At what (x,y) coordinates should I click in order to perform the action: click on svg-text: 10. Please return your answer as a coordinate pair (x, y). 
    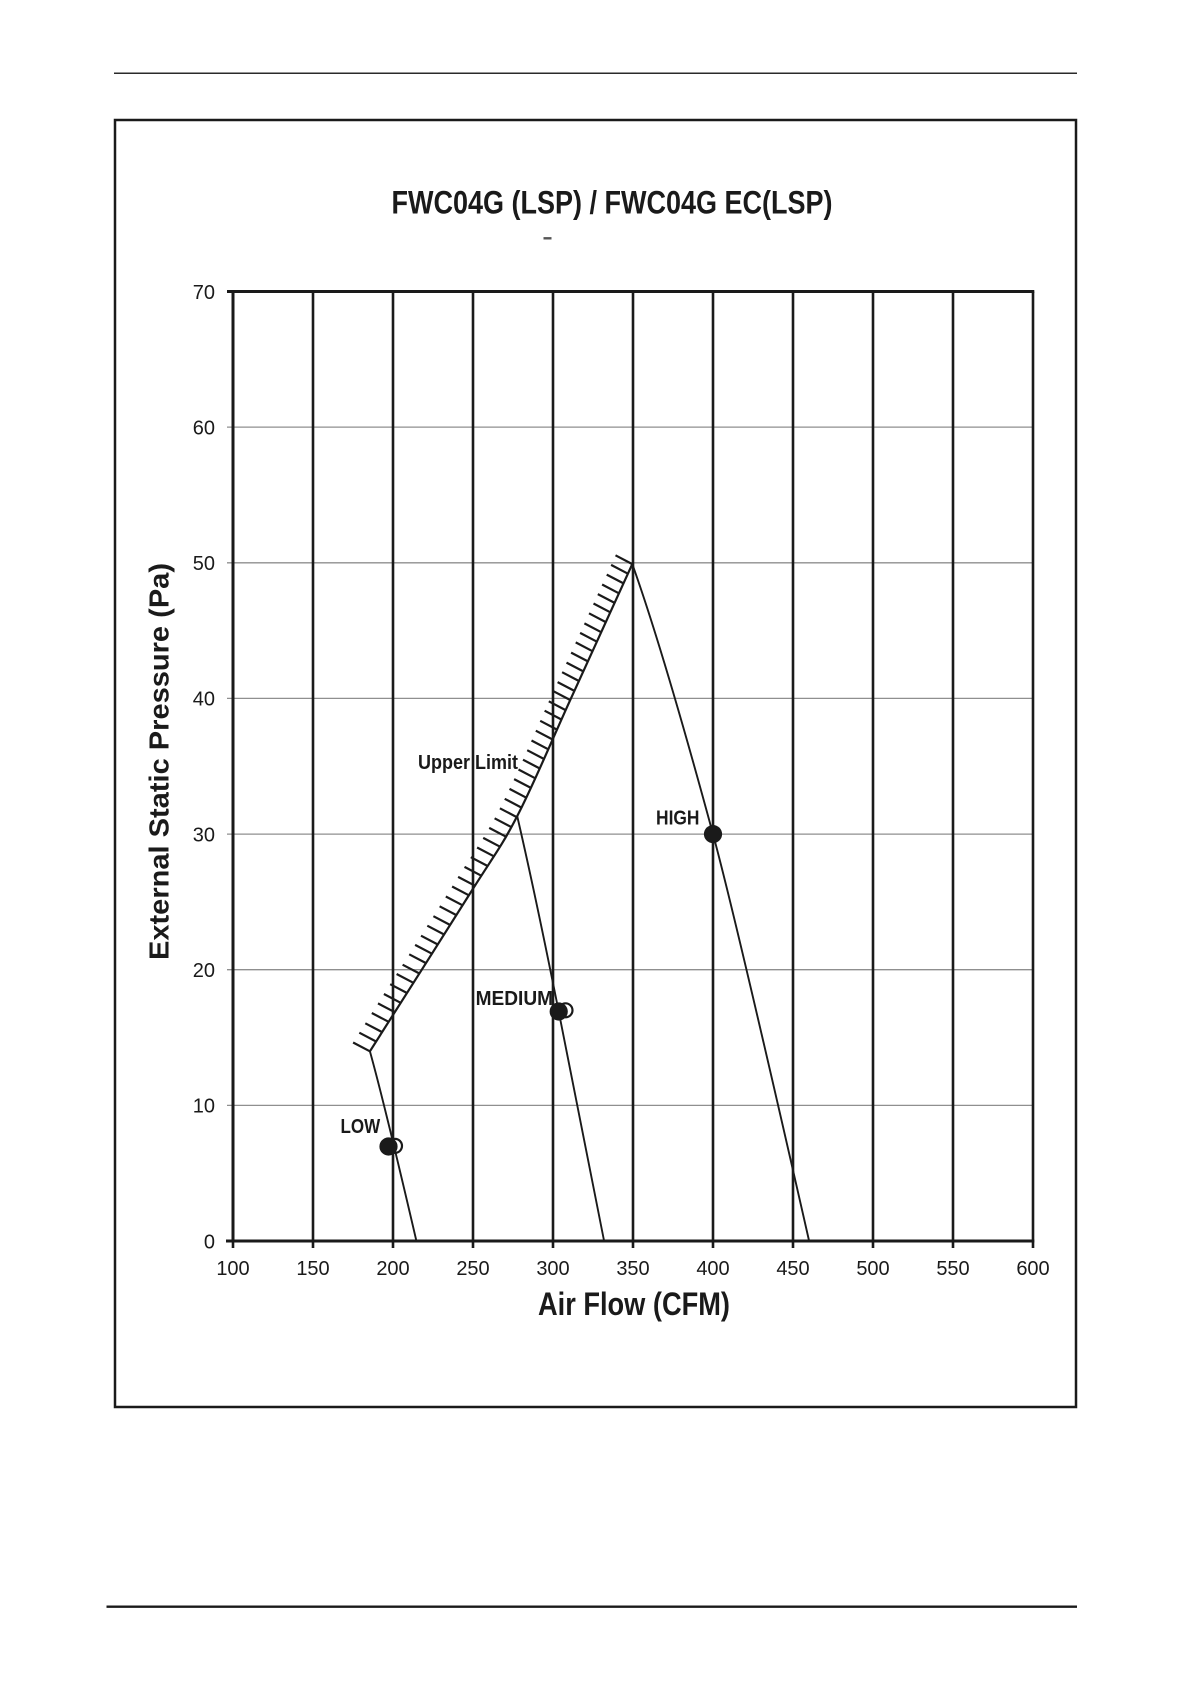
    Looking at the image, I should click on (204, 1107).